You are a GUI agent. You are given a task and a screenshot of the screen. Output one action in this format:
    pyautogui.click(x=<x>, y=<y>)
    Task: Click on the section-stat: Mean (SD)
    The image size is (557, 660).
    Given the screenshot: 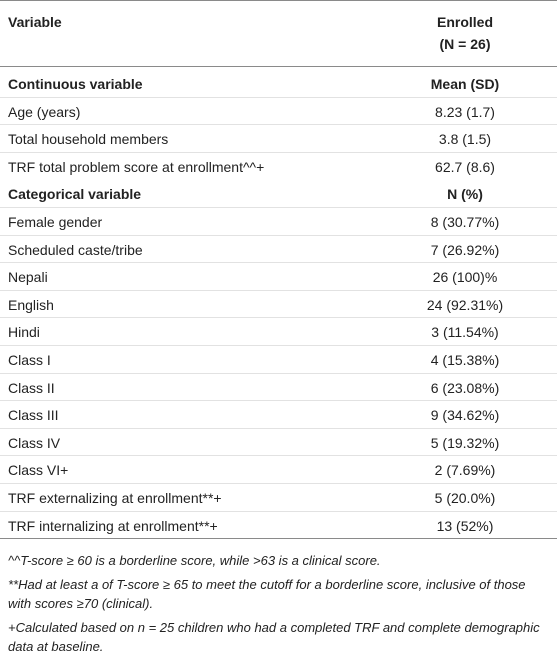 What is the action you would take?
    pyautogui.click(x=465, y=84)
    